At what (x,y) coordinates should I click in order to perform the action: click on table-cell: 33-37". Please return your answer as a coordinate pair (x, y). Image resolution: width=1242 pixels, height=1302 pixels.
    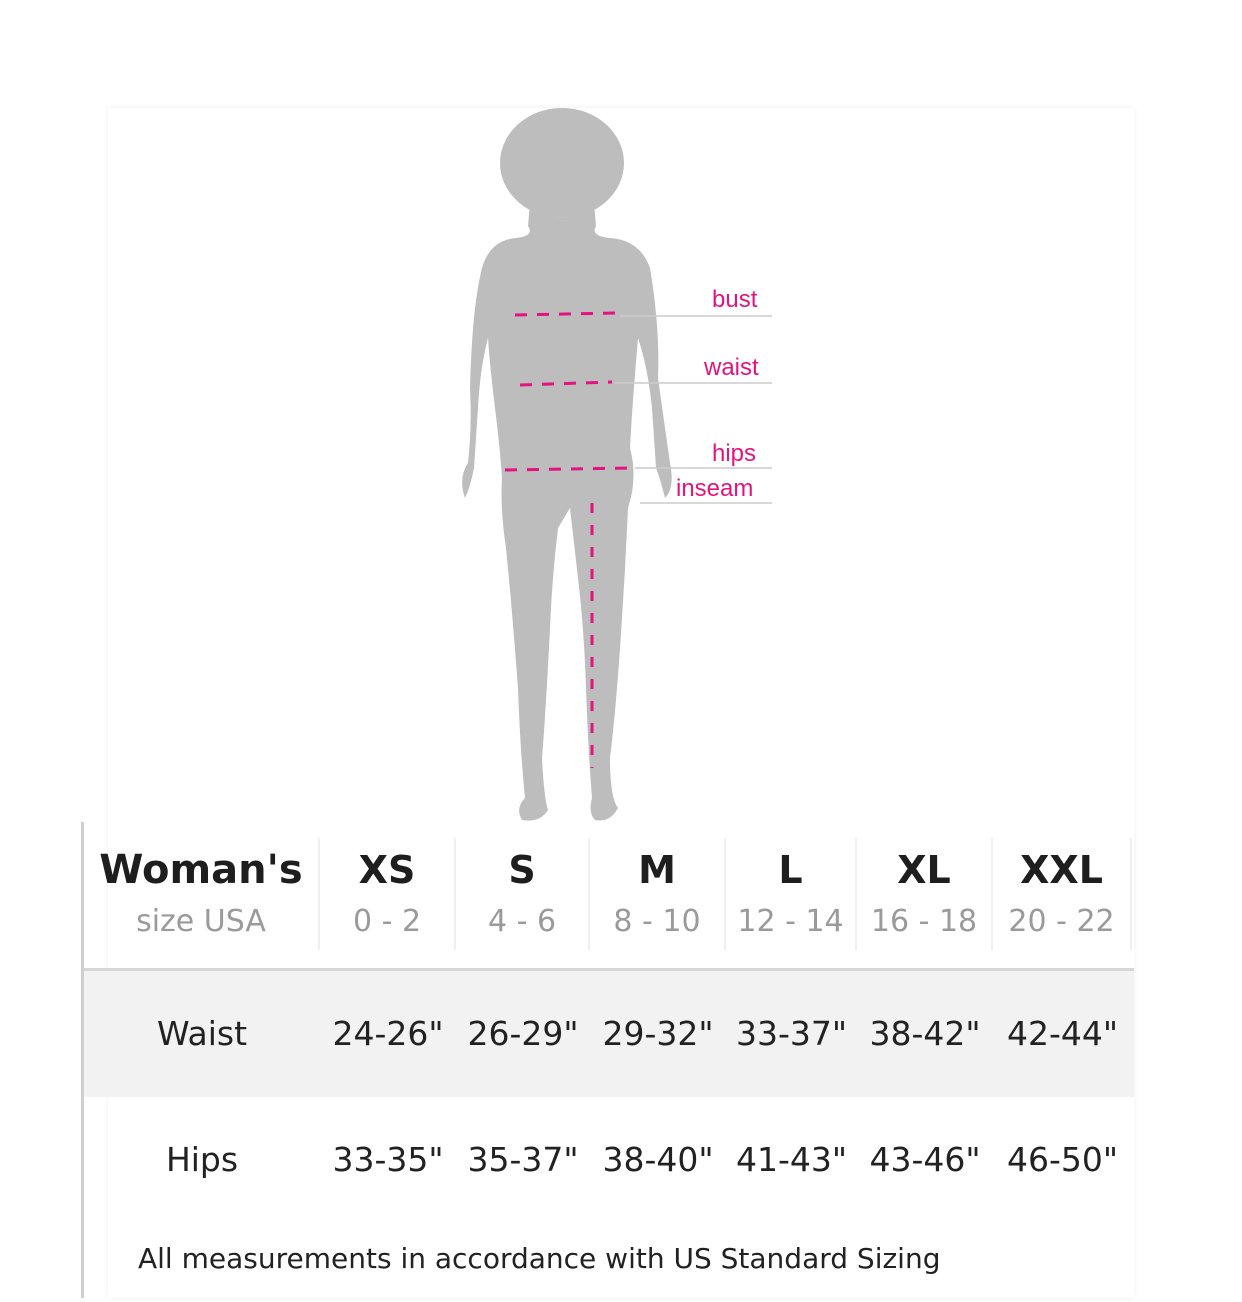
    Looking at the image, I should click on (791, 1033).